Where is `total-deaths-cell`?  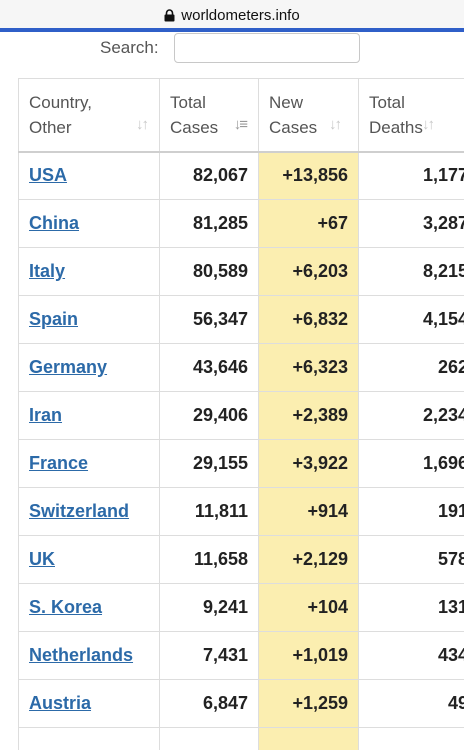 total-deaths-cell is located at coordinates (411, 738).